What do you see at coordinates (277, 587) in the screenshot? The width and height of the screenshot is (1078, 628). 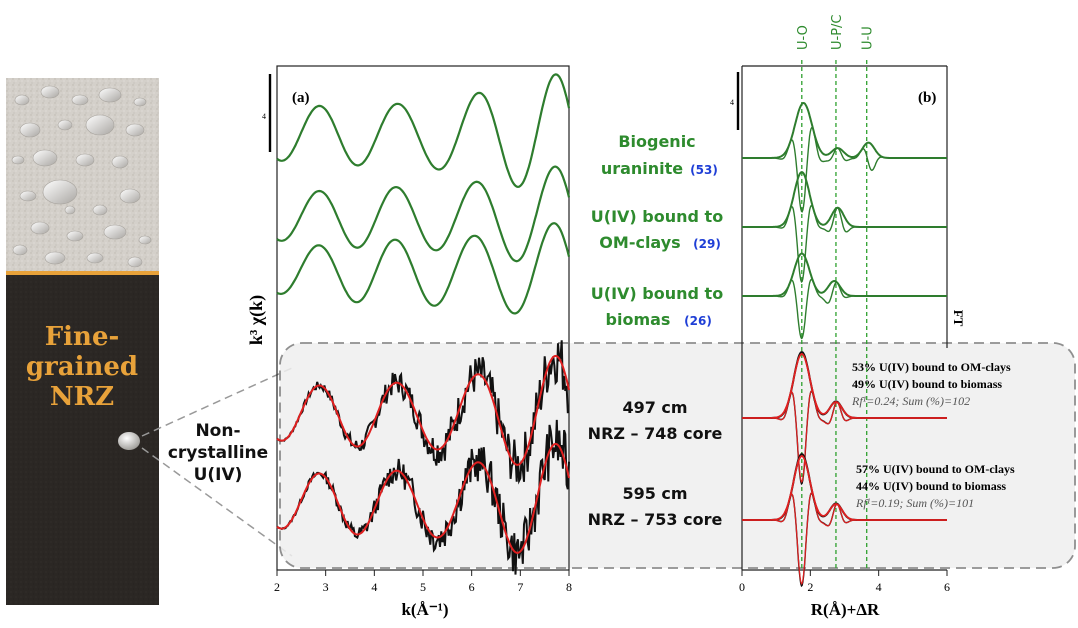 I see `panel-a-tick-label-0: 2` at bounding box center [277, 587].